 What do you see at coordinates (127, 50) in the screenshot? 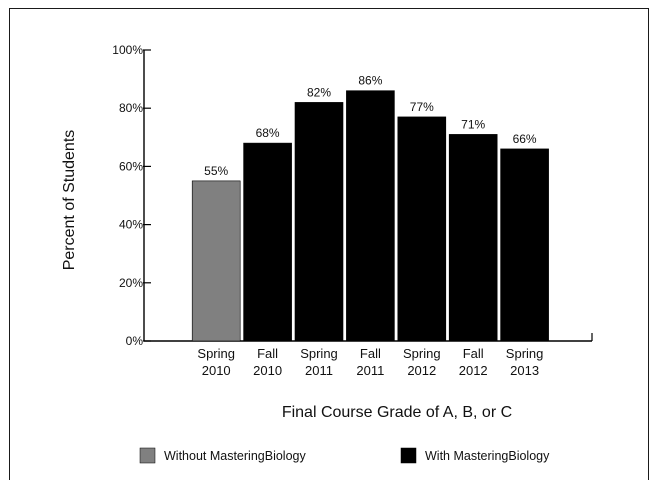
I see `y-tick-label: 100%` at bounding box center [127, 50].